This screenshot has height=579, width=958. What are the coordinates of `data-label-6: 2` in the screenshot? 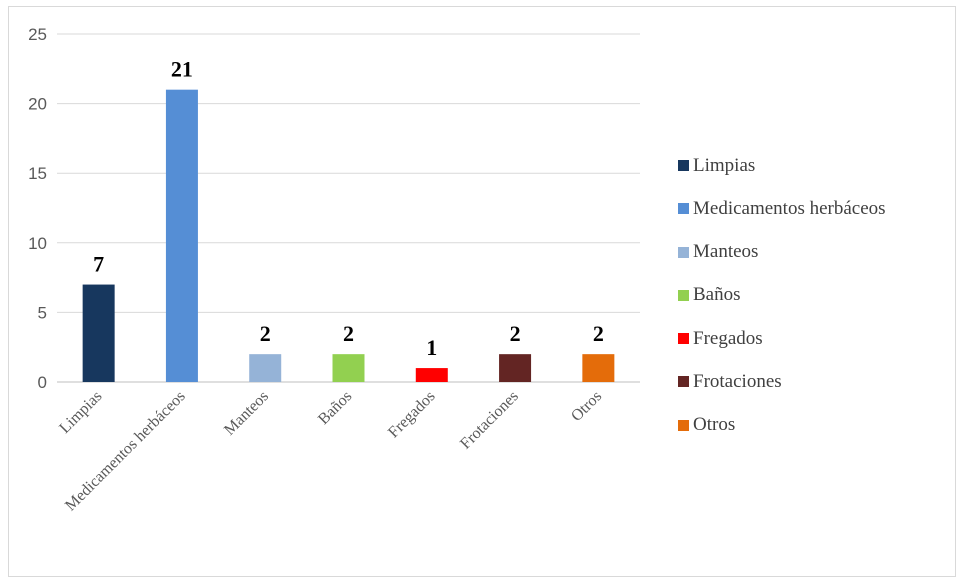 It's located at (598, 333).